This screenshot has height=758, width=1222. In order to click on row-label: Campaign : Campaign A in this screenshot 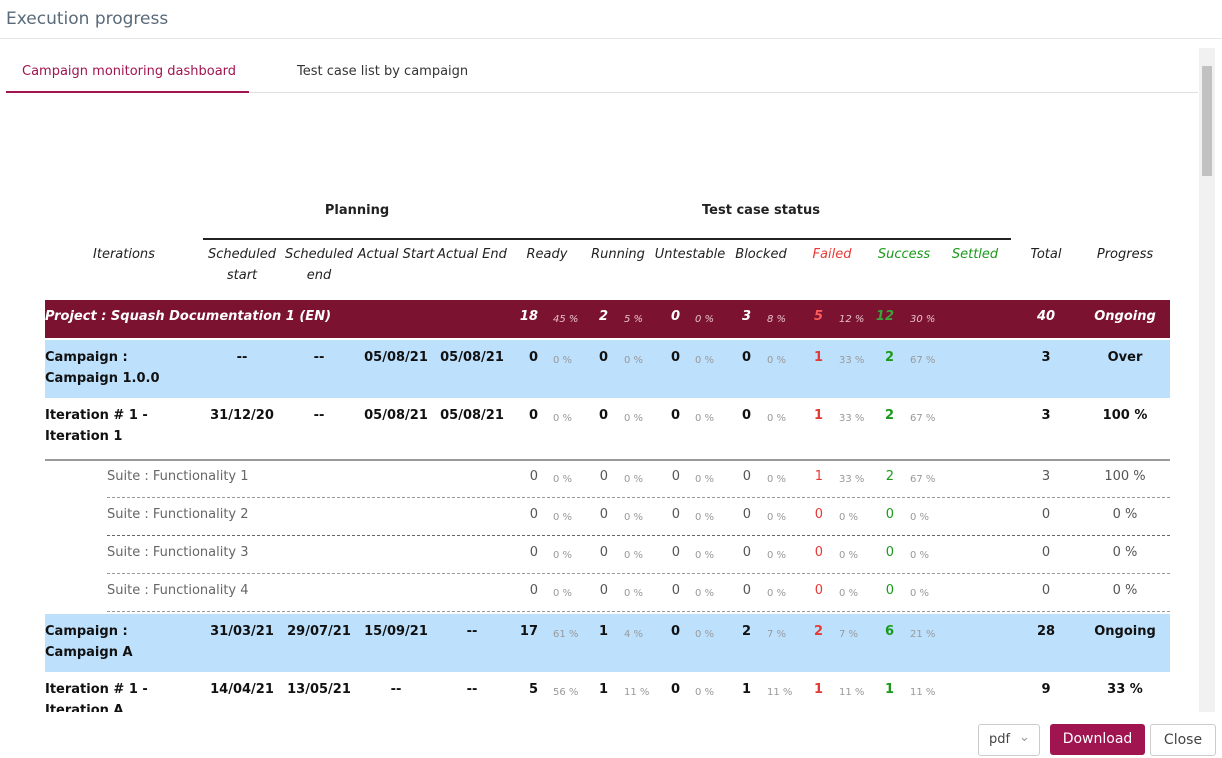, I will do `click(89, 642)`.